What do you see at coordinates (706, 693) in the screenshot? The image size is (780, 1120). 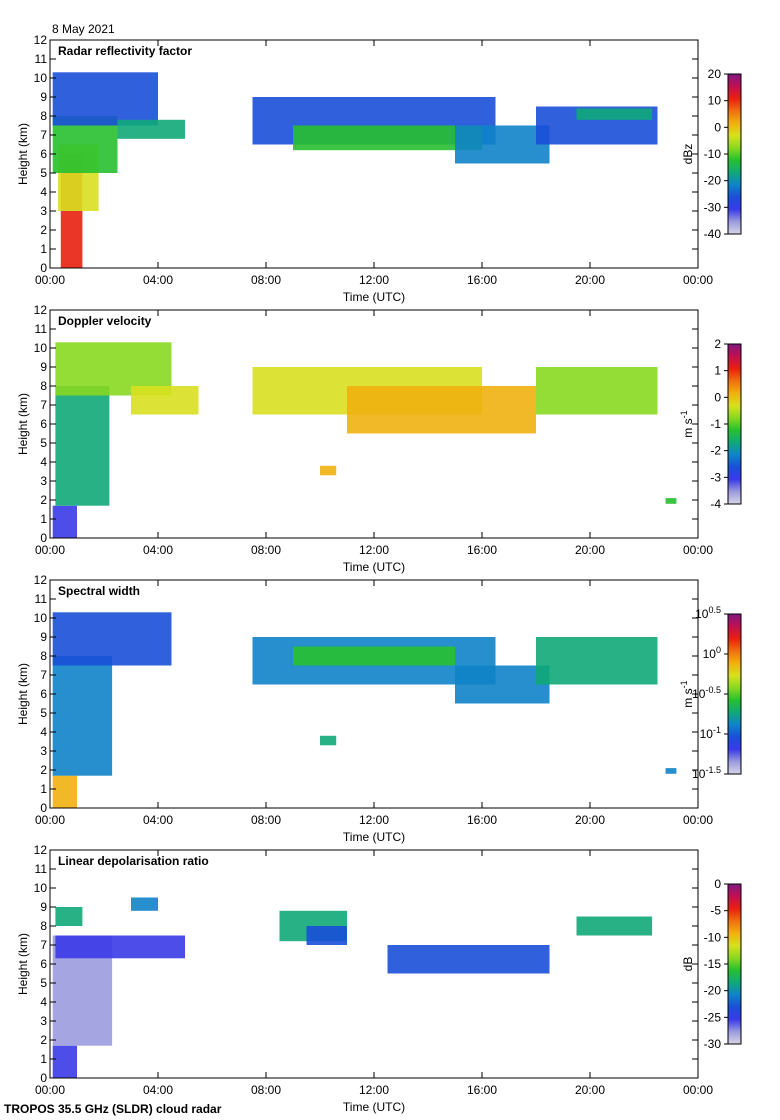 I see `colorbar-tick-label: 10-0.5` at bounding box center [706, 693].